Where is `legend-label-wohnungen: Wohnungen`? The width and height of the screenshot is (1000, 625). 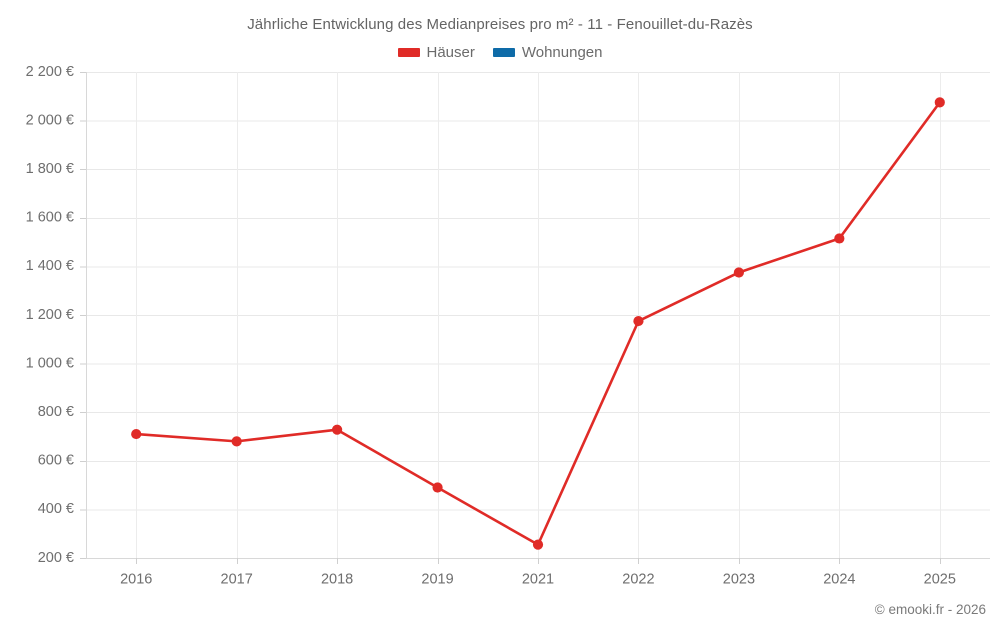 legend-label-wohnungen: Wohnungen is located at coordinates (562, 52).